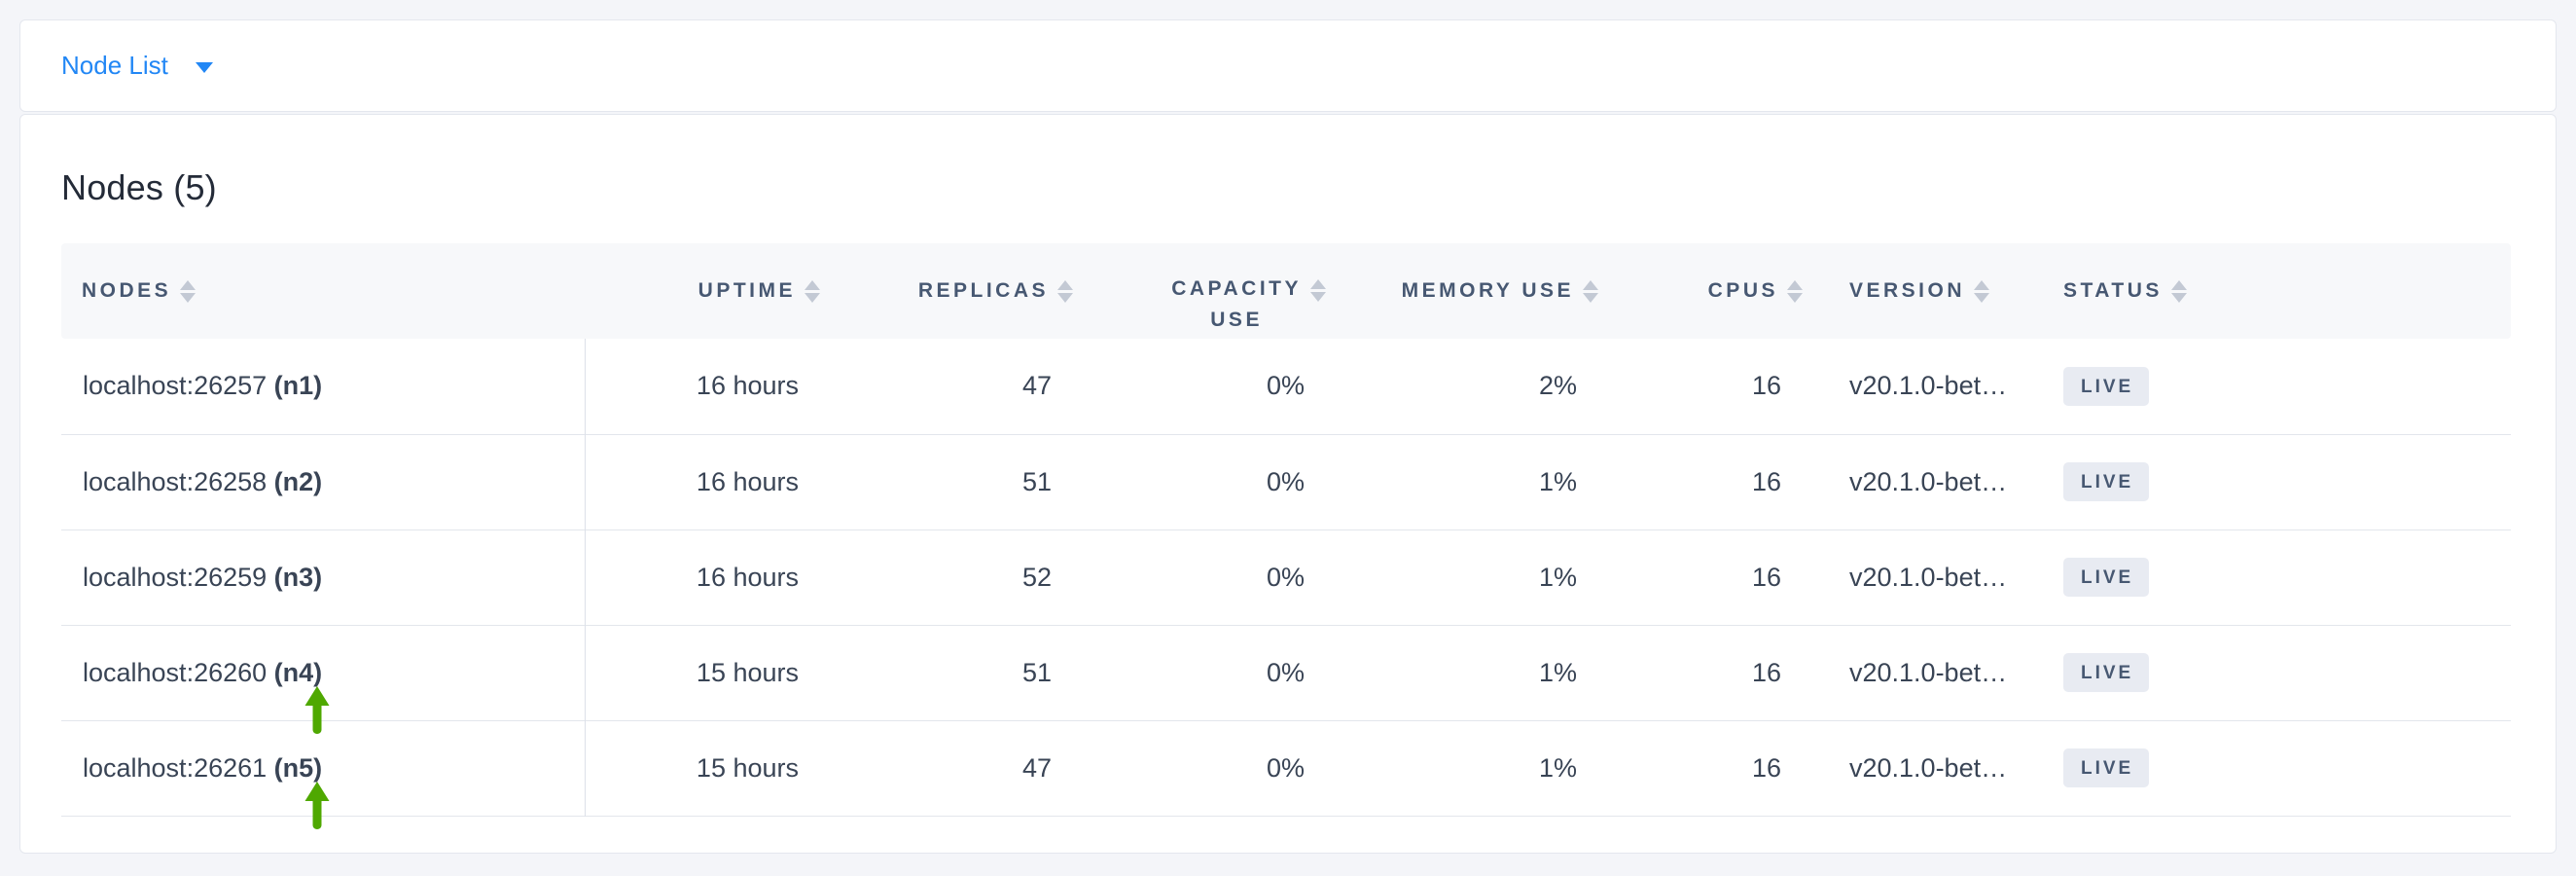  Describe the element at coordinates (298, 481) in the screenshot. I see `node-id: (n2)` at that location.